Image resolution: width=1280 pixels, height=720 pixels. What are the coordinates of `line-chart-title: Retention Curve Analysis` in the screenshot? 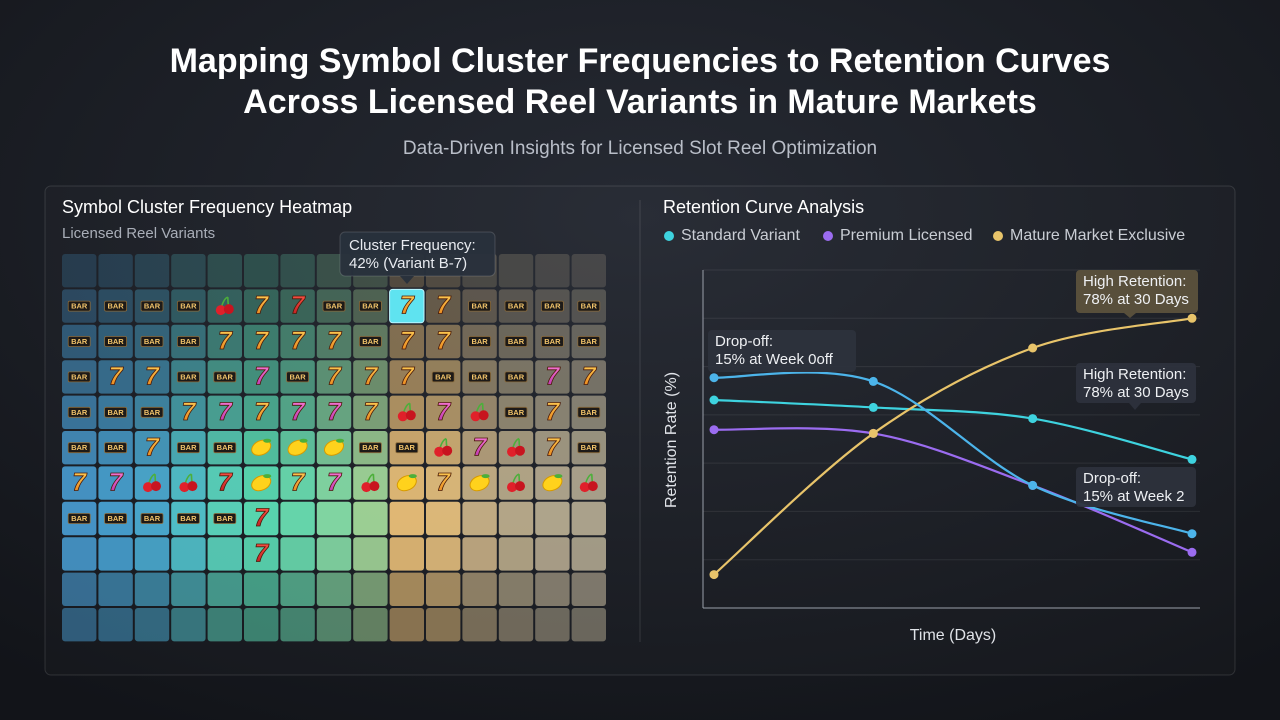 It's located at (763, 207).